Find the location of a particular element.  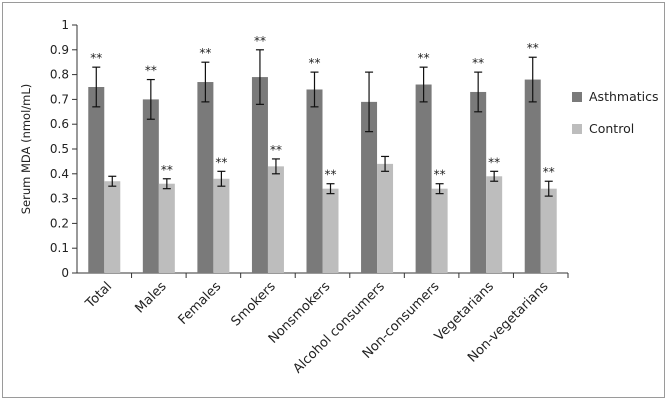

x-tick-label: Alcohol consumers is located at coordinates (340, 328).